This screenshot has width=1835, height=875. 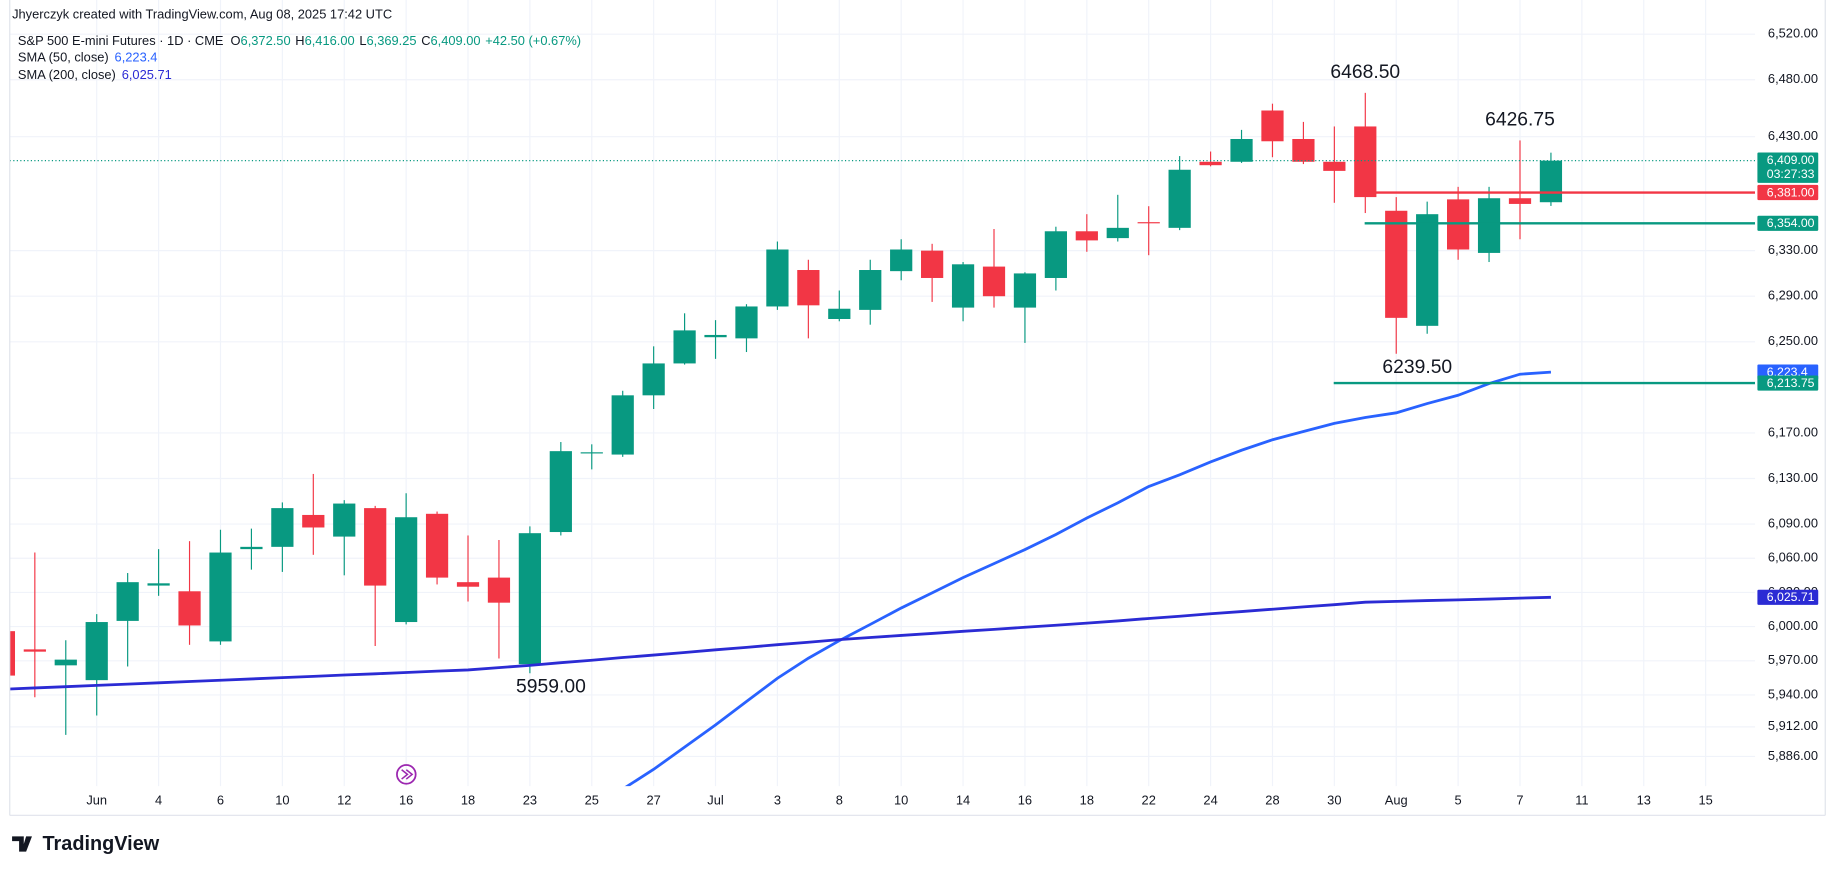 I want to click on x-tick-label: 14, so click(x=963, y=800).